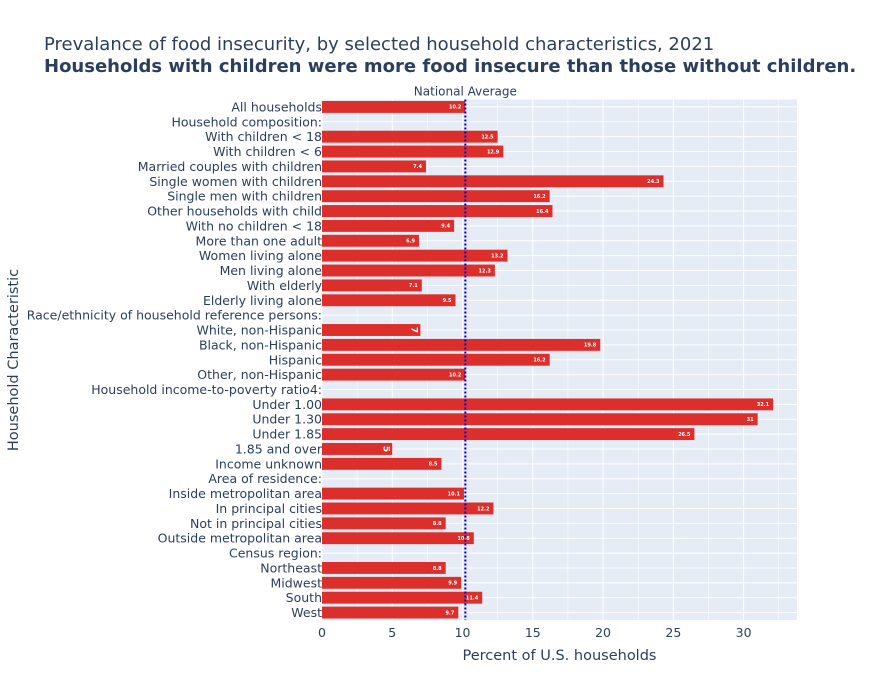  Describe the element at coordinates (259, 374) in the screenshot. I see `y-tick-label: Other, non-Hispanic` at that location.